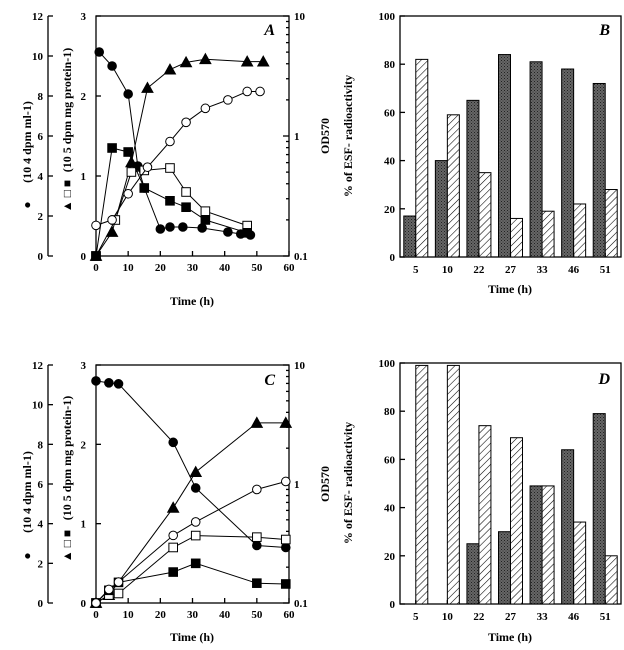 The height and width of the screenshot is (650, 624). What do you see at coordinates (300, 366) in the screenshot?
I see `od-tick-label: 10` at bounding box center [300, 366].